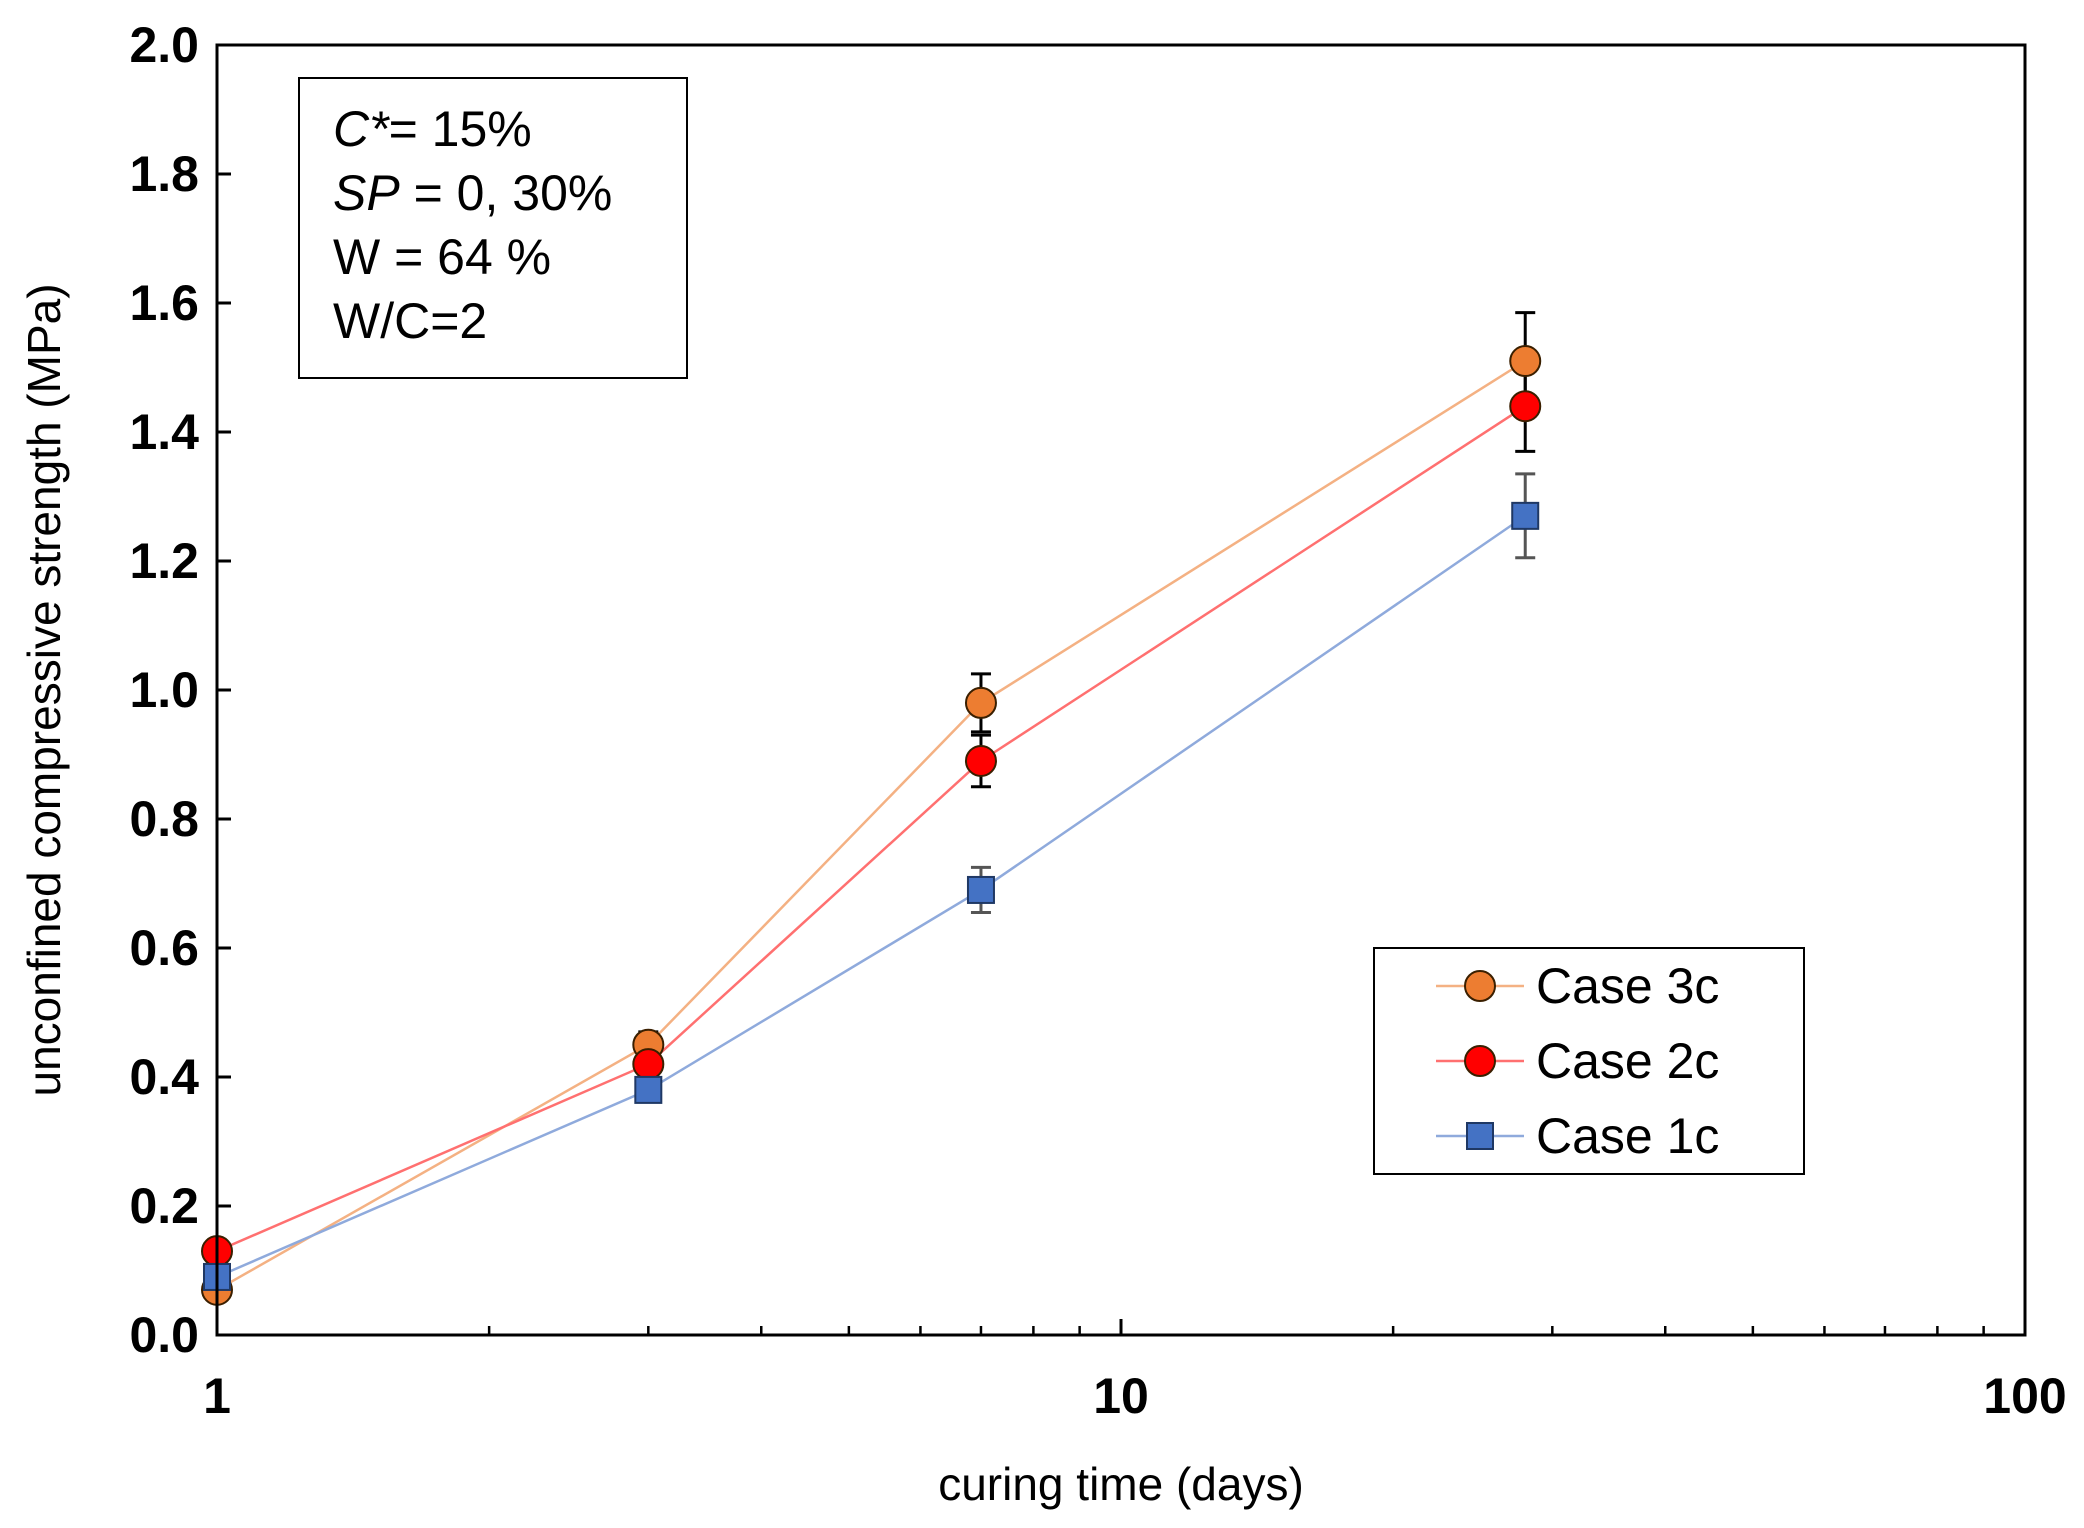  What do you see at coordinates (164, 1335) in the screenshot?
I see `y-tick-label: 0.0` at bounding box center [164, 1335].